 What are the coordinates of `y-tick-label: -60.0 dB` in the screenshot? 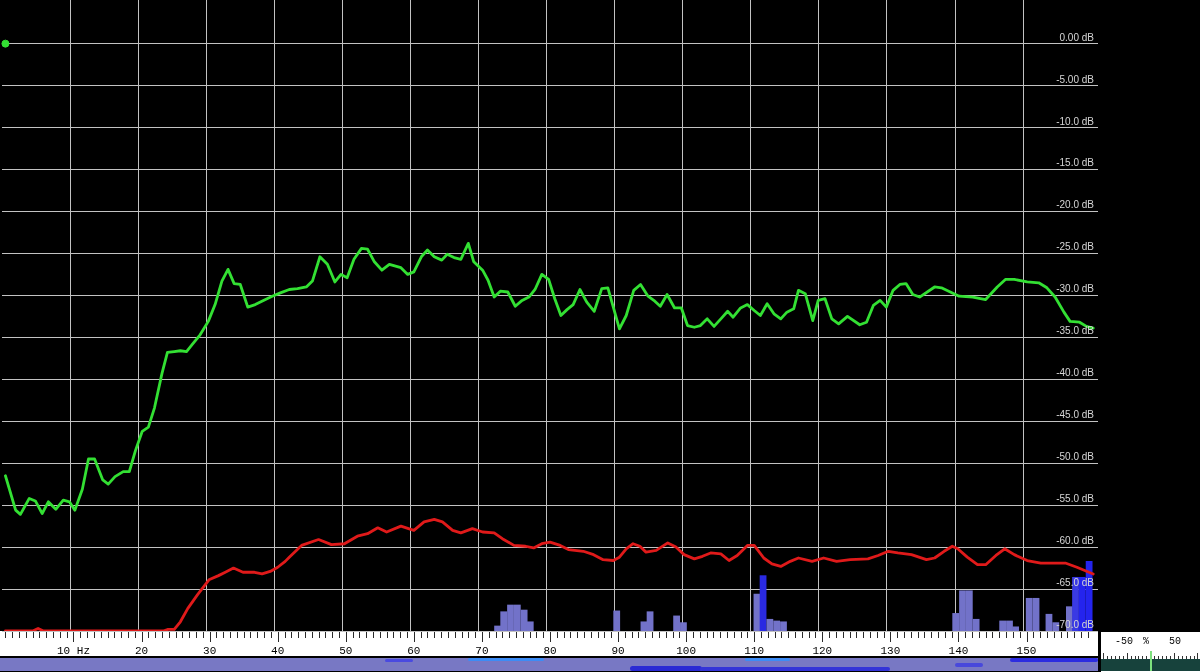 It's located at (1075, 541).